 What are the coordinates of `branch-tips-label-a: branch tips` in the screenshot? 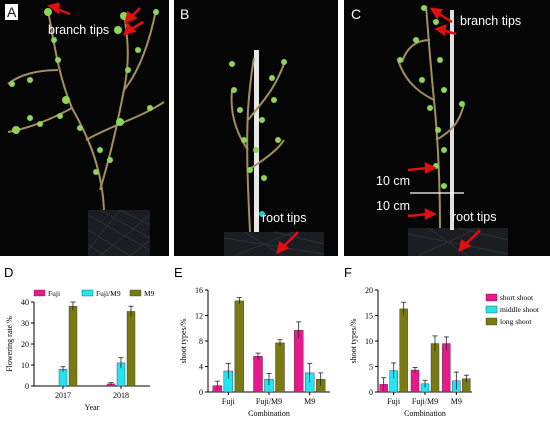 It's located at (79, 30).